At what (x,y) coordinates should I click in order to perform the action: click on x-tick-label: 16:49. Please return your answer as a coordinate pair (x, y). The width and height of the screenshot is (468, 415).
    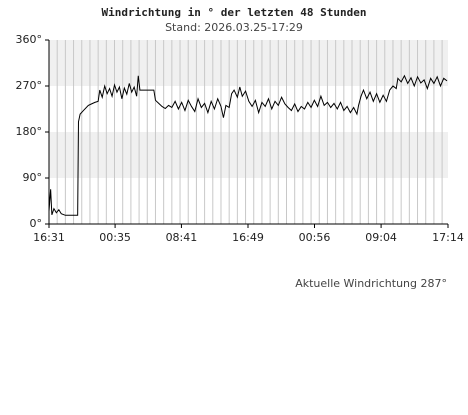
    Looking at the image, I should click on (248, 237).